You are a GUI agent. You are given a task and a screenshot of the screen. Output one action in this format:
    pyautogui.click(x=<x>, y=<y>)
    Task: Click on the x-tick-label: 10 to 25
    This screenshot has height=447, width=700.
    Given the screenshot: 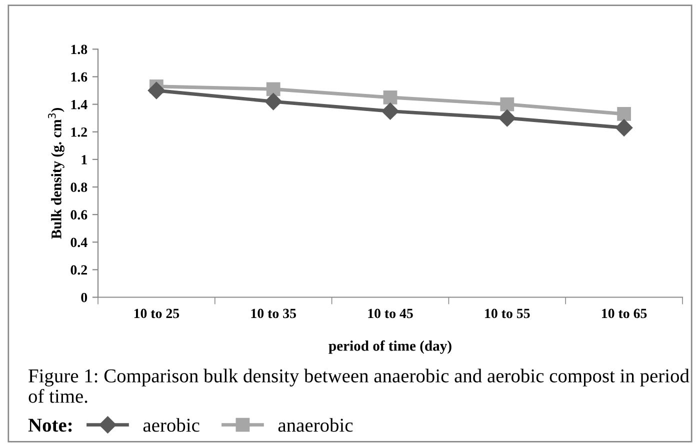 What is the action you would take?
    pyautogui.click(x=157, y=313)
    